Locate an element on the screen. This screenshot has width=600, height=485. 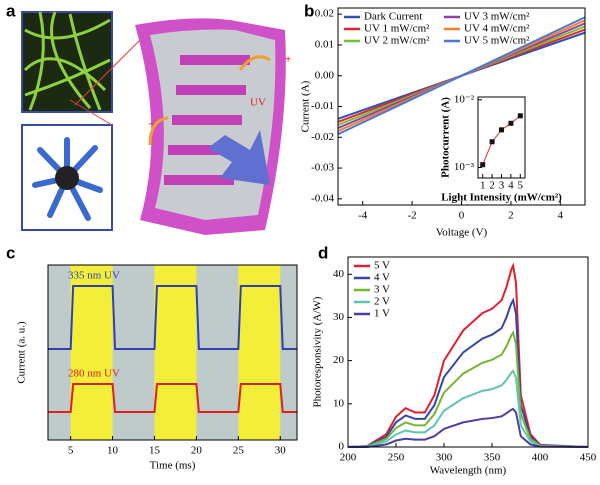
legend-label: 1 V is located at coordinates (382, 314).